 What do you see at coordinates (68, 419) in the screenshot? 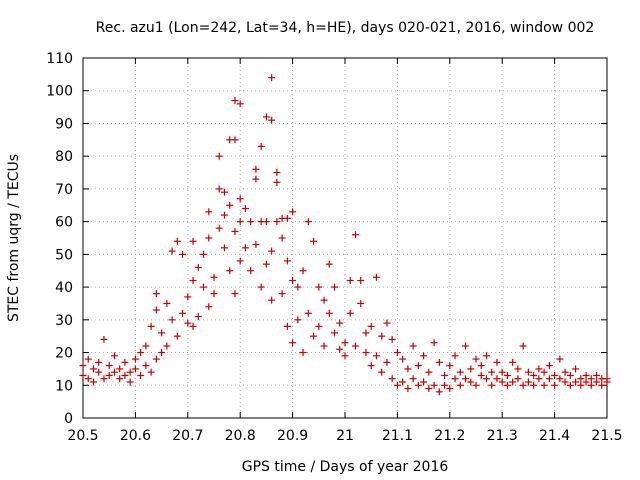
I see `y-tick-label: 0` at bounding box center [68, 419].